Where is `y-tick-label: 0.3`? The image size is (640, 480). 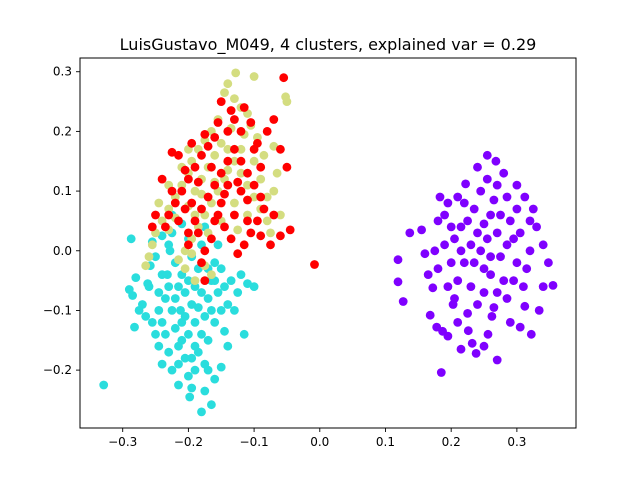
y-tick-label: 0.3 is located at coordinates (62, 72).